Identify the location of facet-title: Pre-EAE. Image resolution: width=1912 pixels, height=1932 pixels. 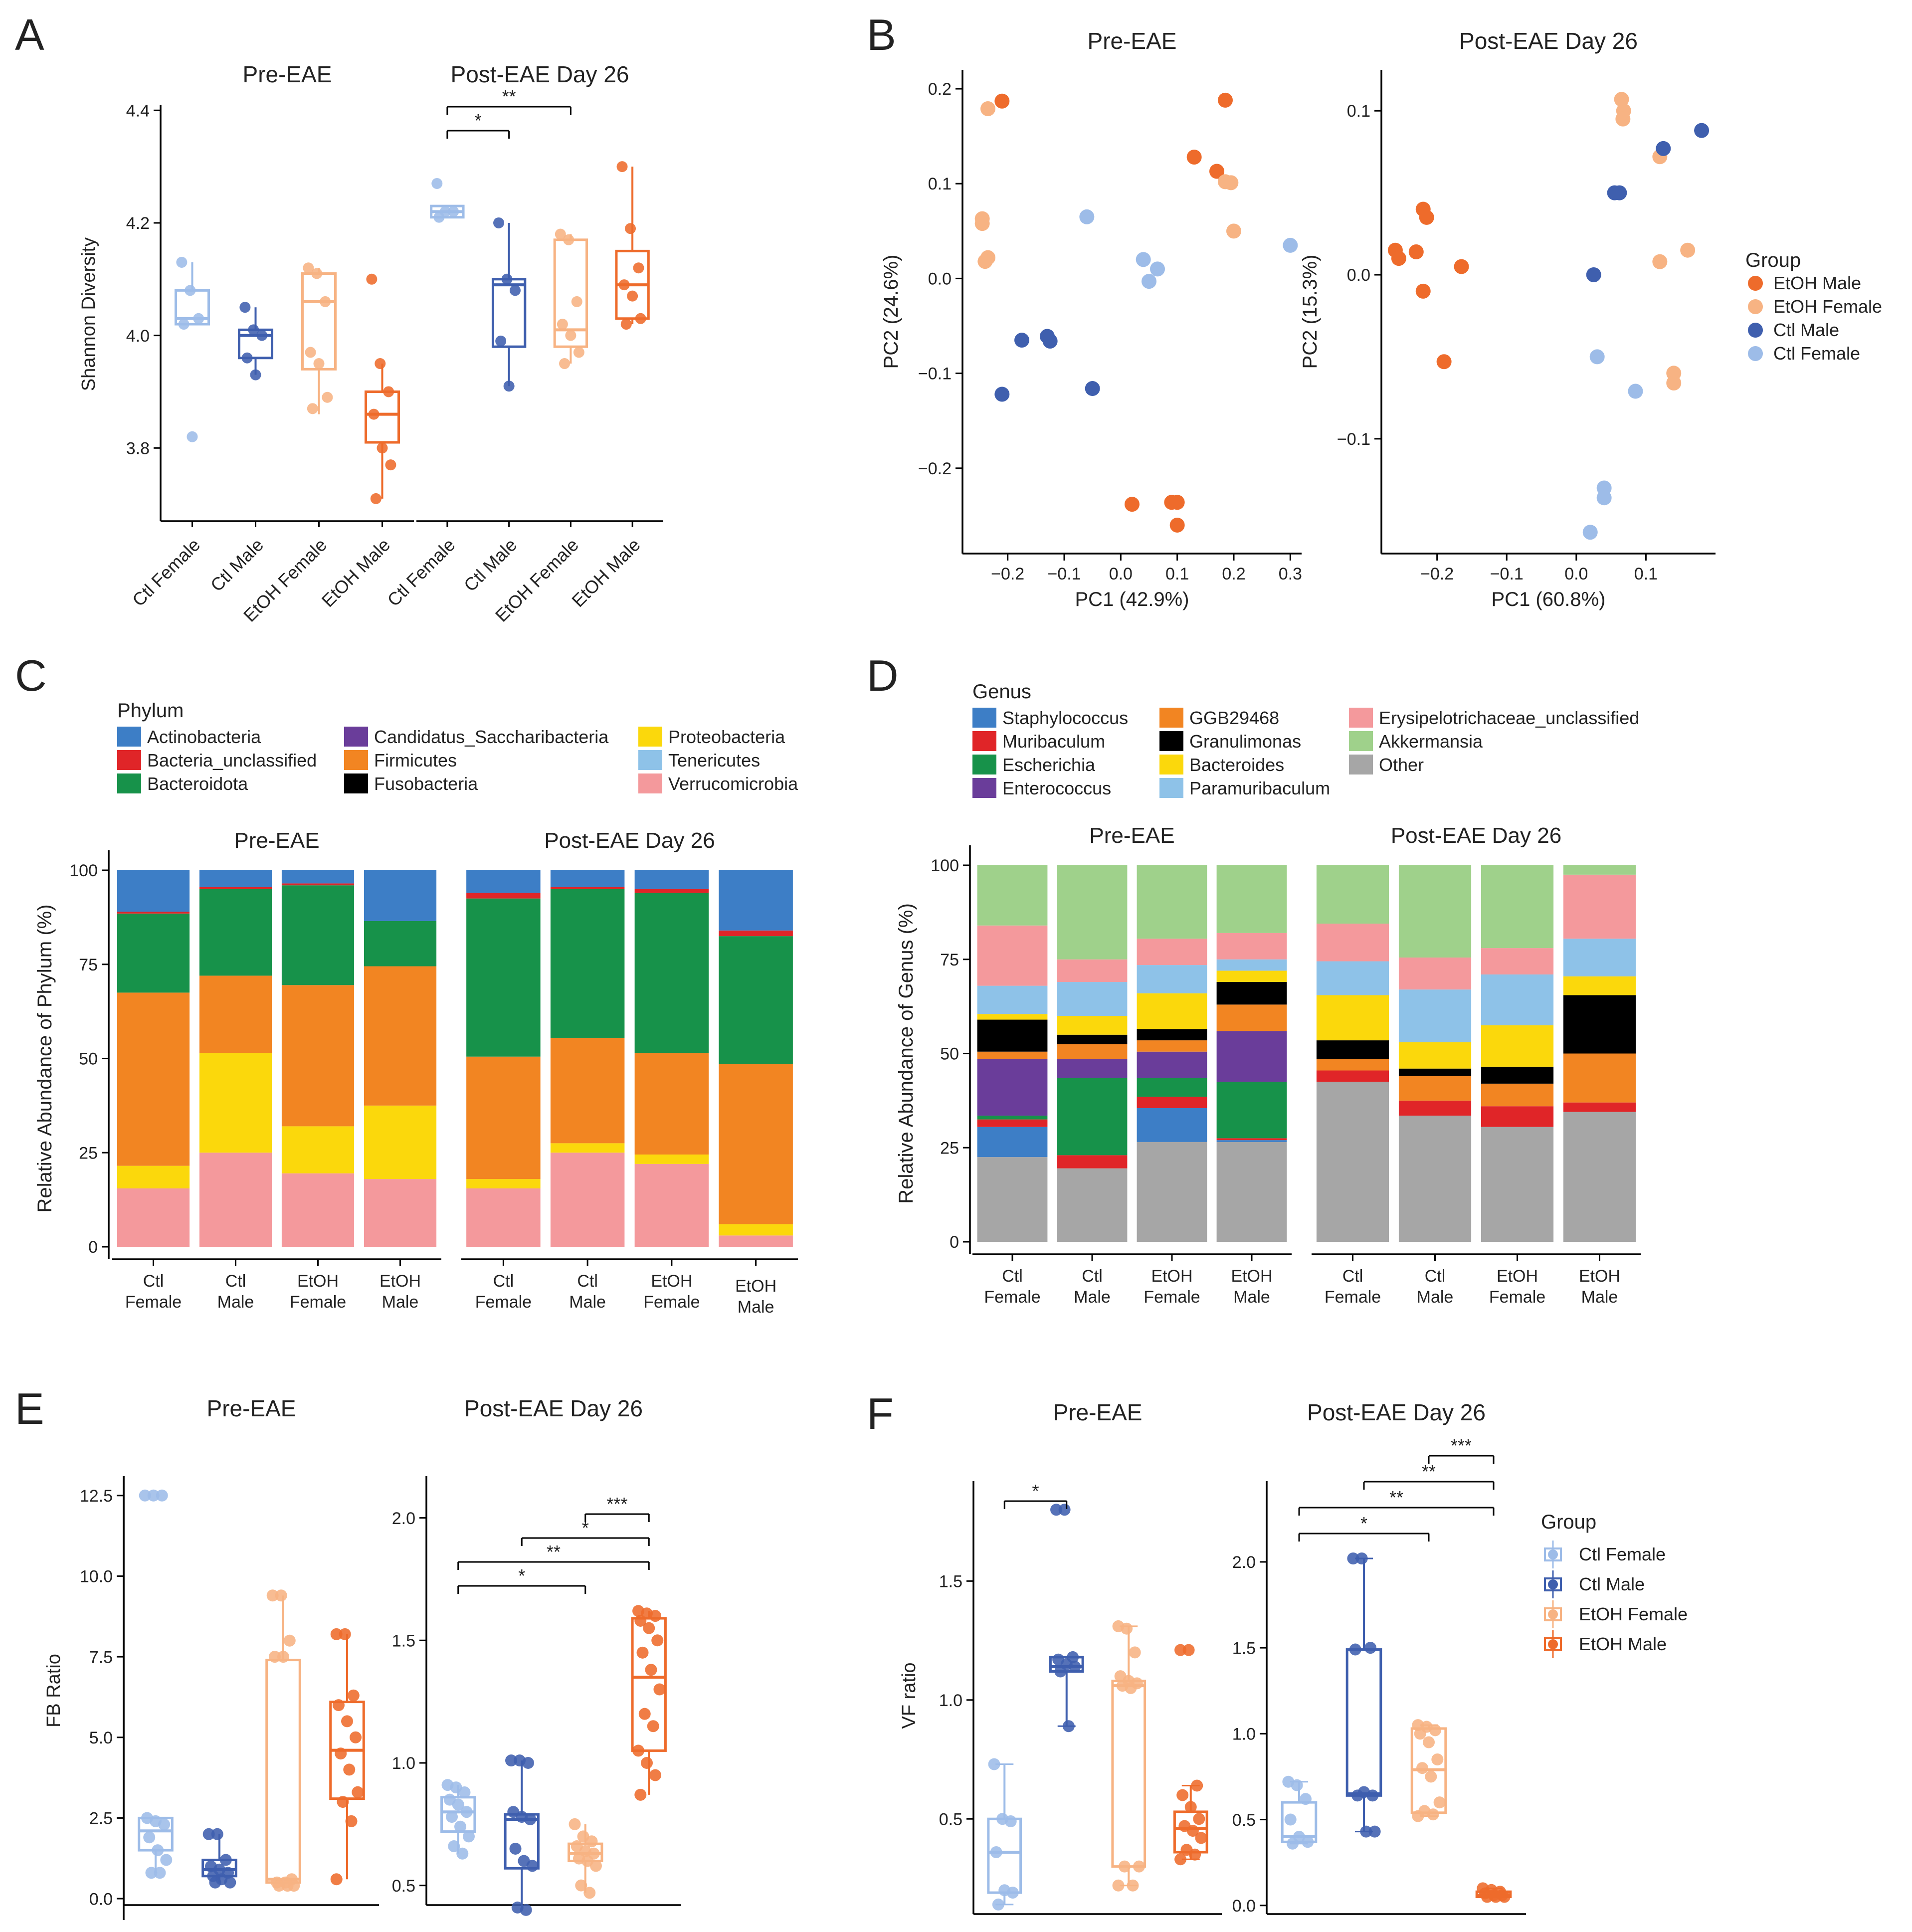
(1132, 41).